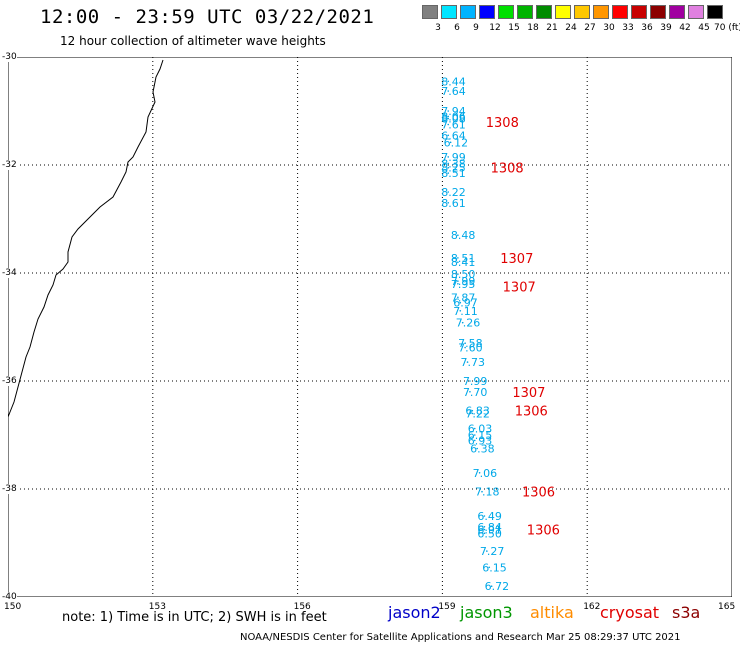 The image size is (740, 650). What do you see at coordinates (453, 116) in the screenshot?
I see `wave-height-label: 8.06` at bounding box center [453, 116].